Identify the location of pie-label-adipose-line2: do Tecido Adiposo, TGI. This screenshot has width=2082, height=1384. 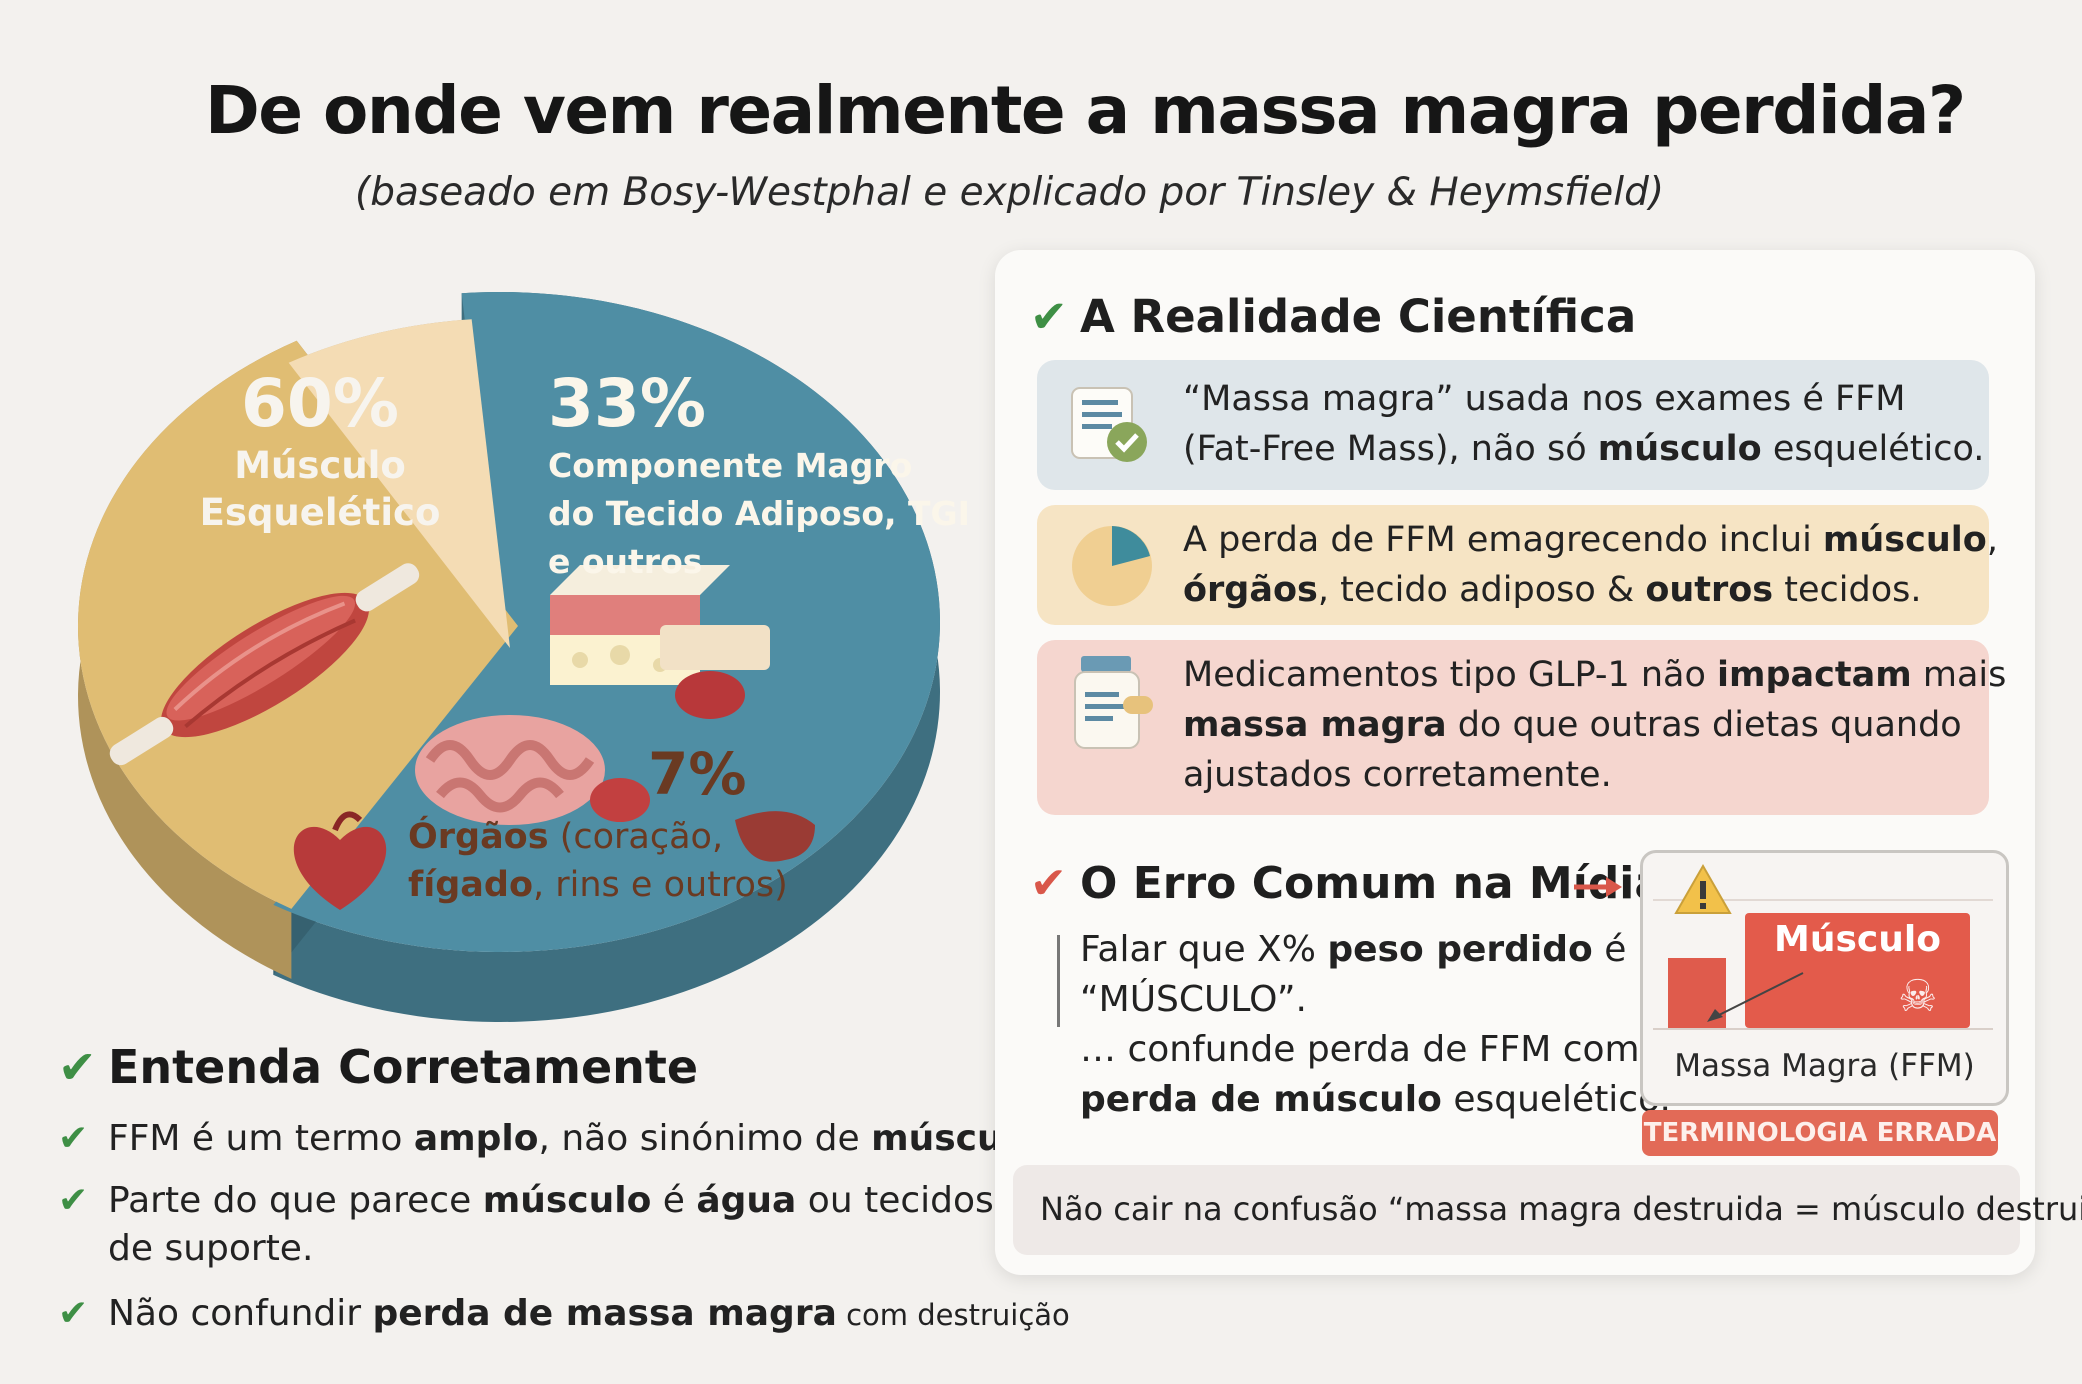
(759, 513).